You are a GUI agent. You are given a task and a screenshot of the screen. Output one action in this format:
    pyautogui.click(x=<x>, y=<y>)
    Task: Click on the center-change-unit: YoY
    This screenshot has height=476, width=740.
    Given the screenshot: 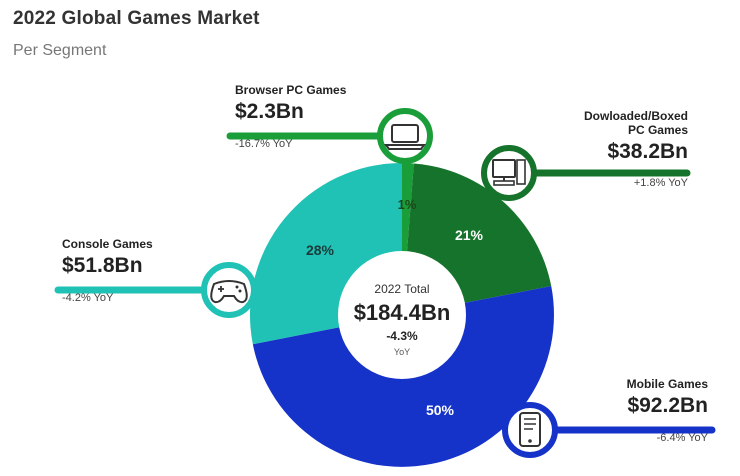 What is the action you would take?
    pyautogui.click(x=402, y=352)
    